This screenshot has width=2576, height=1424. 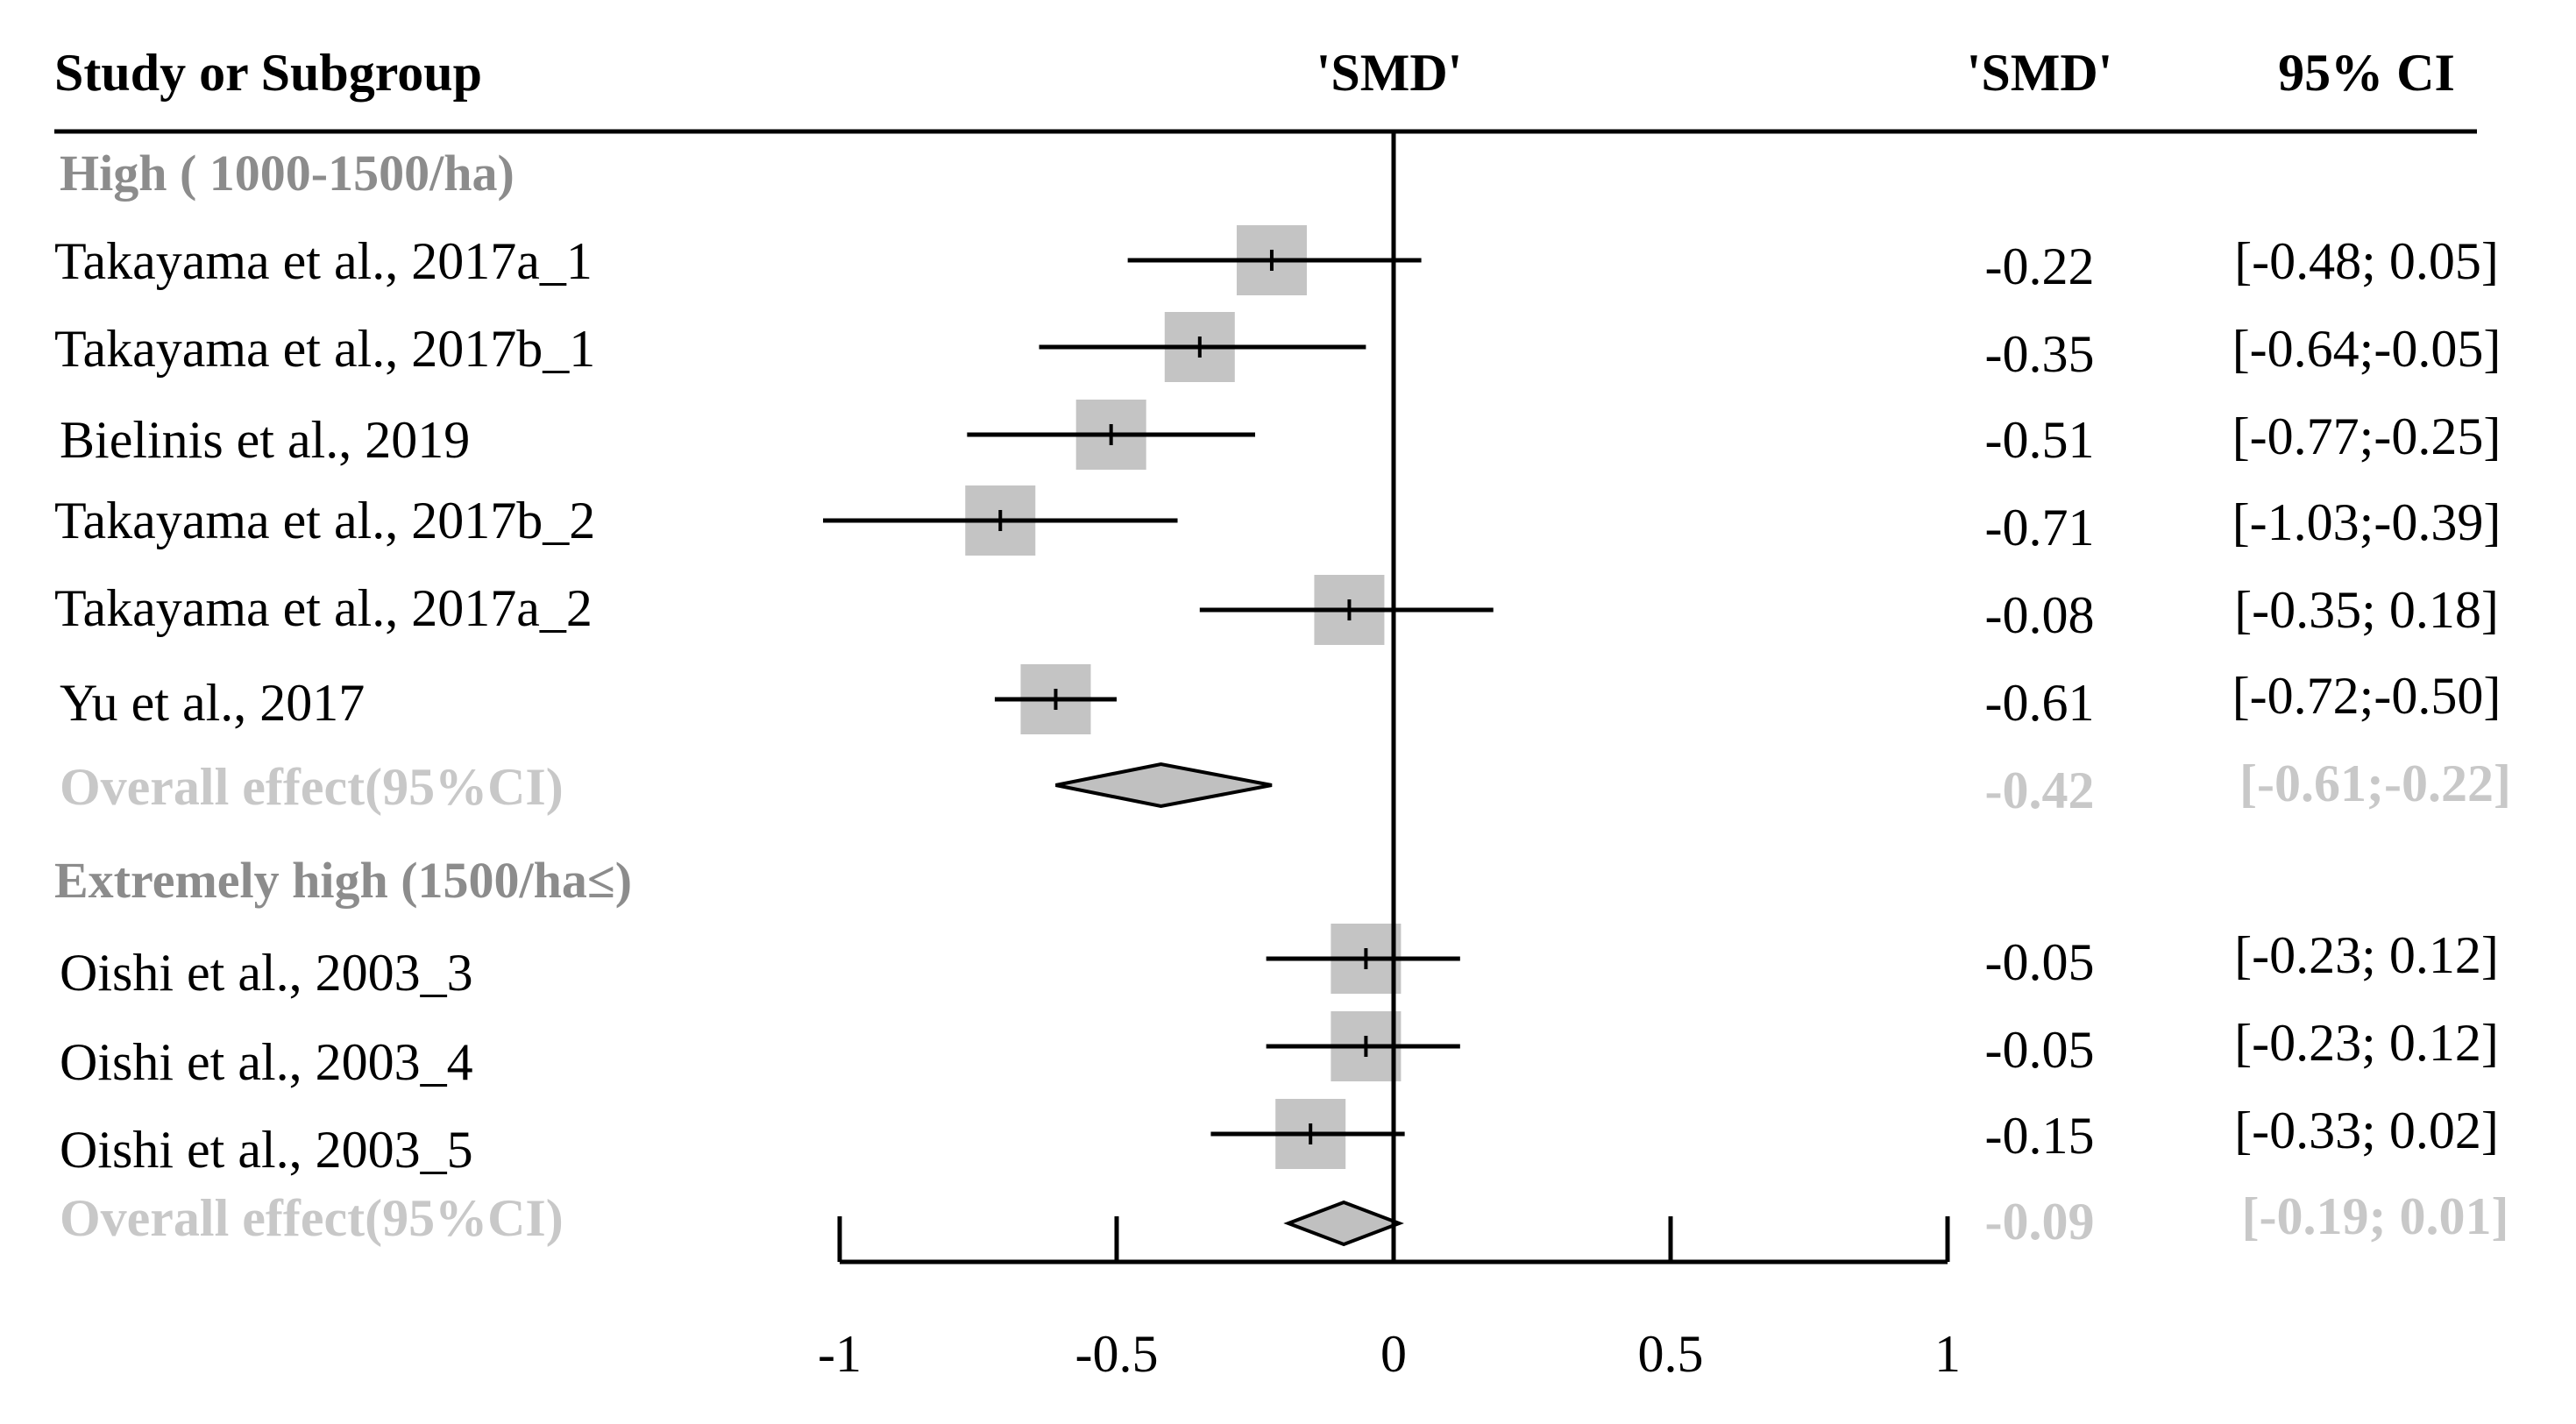 I want to click on study-name: Yu et al., 2017, so click(x=212, y=703).